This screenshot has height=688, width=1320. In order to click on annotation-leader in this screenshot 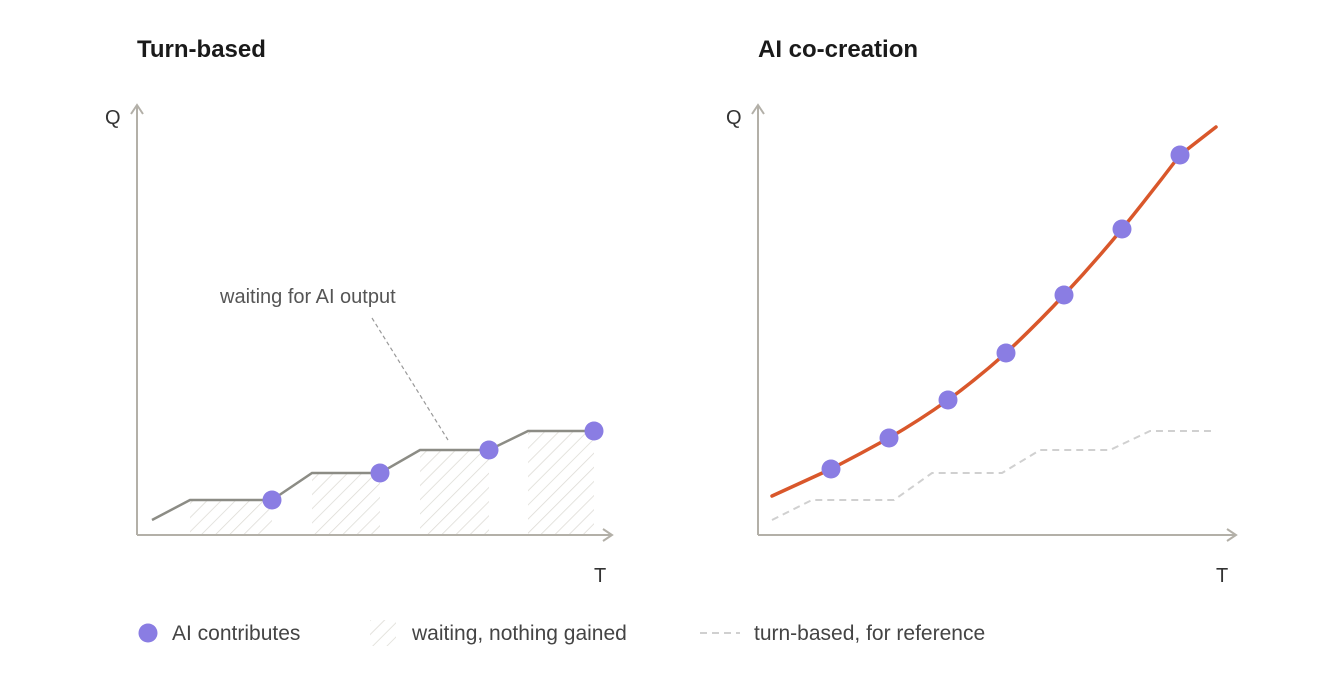, I will do `click(410, 379)`.